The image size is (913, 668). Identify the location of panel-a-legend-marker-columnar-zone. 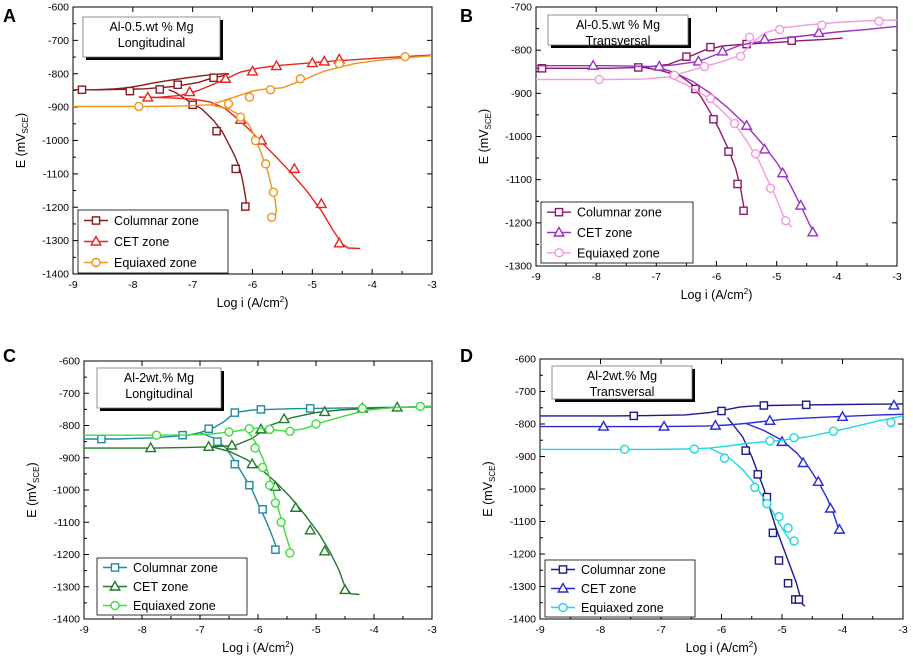
(96, 220).